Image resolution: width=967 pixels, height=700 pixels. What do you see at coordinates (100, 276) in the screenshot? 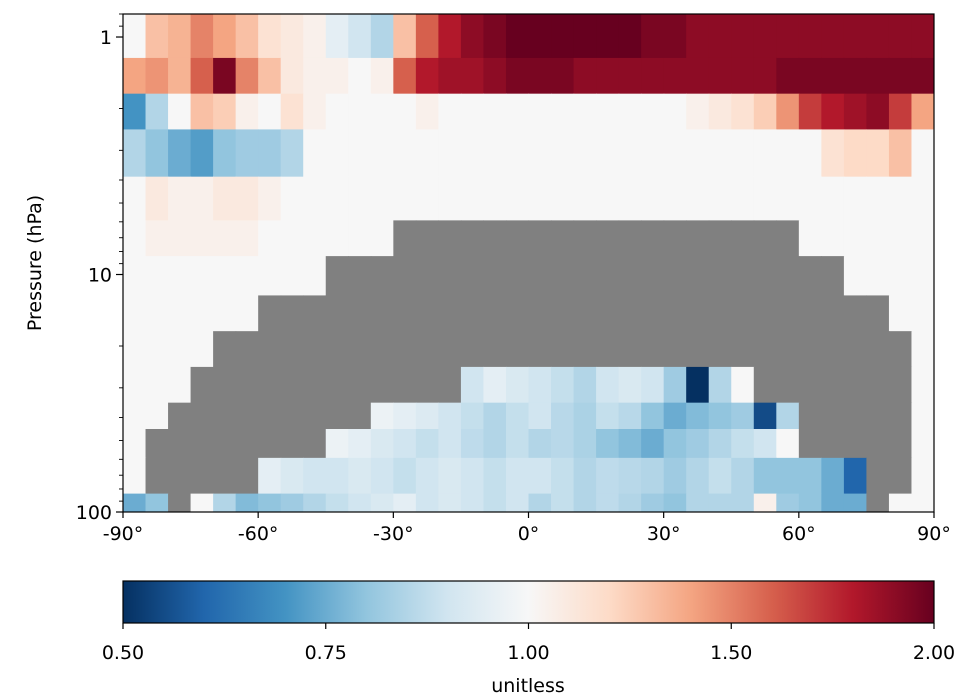
I see `y-tick-label: 10` at bounding box center [100, 276].